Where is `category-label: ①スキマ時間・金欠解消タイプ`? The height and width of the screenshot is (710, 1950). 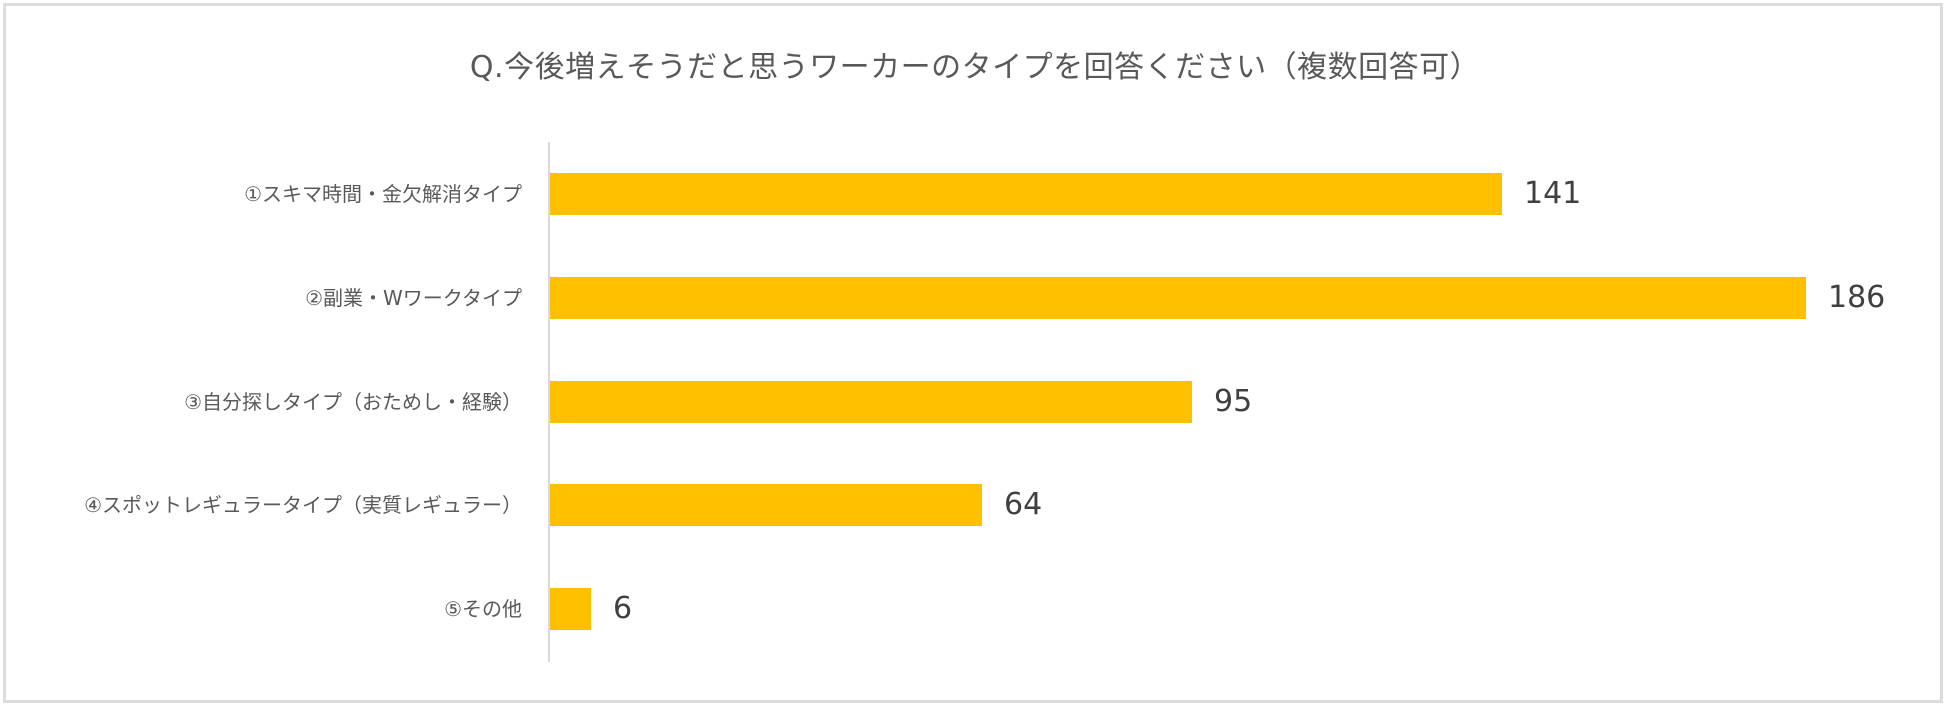
category-label: ①スキマ時間・金欠解消タイプ is located at coordinates (383, 194).